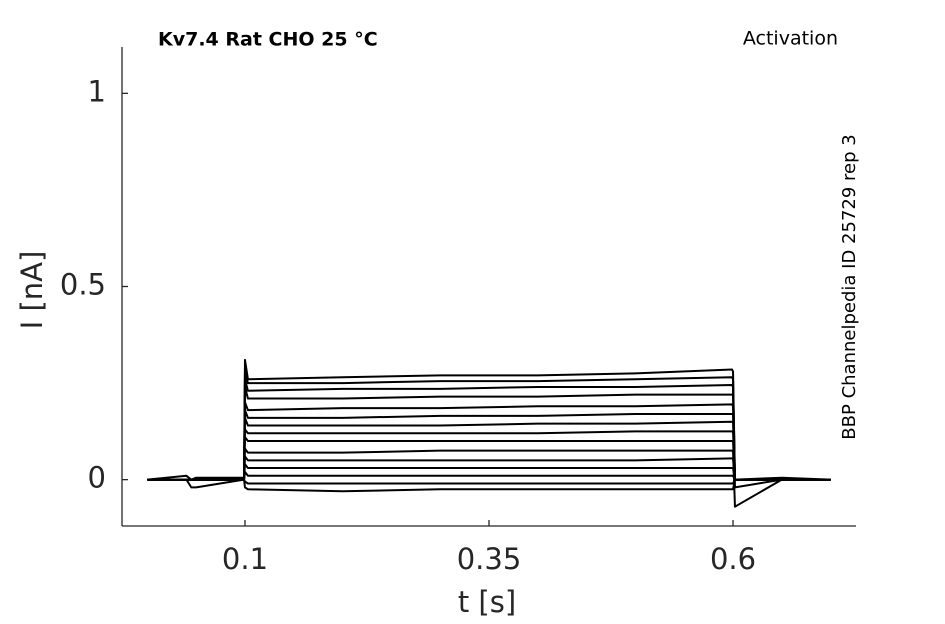 The width and height of the screenshot is (945, 624). What do you see at coordinates (489, 485) in the screenshot?
I see `trace` at bounding box center [489, 485].